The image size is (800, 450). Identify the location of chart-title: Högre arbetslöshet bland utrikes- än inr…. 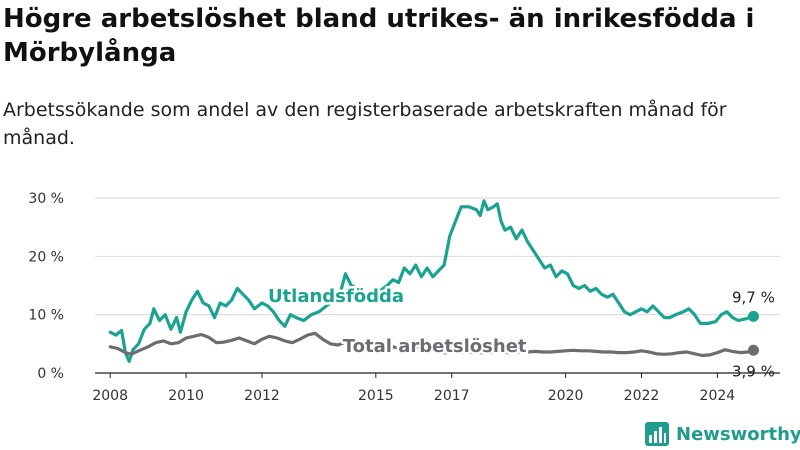
(379, 36).